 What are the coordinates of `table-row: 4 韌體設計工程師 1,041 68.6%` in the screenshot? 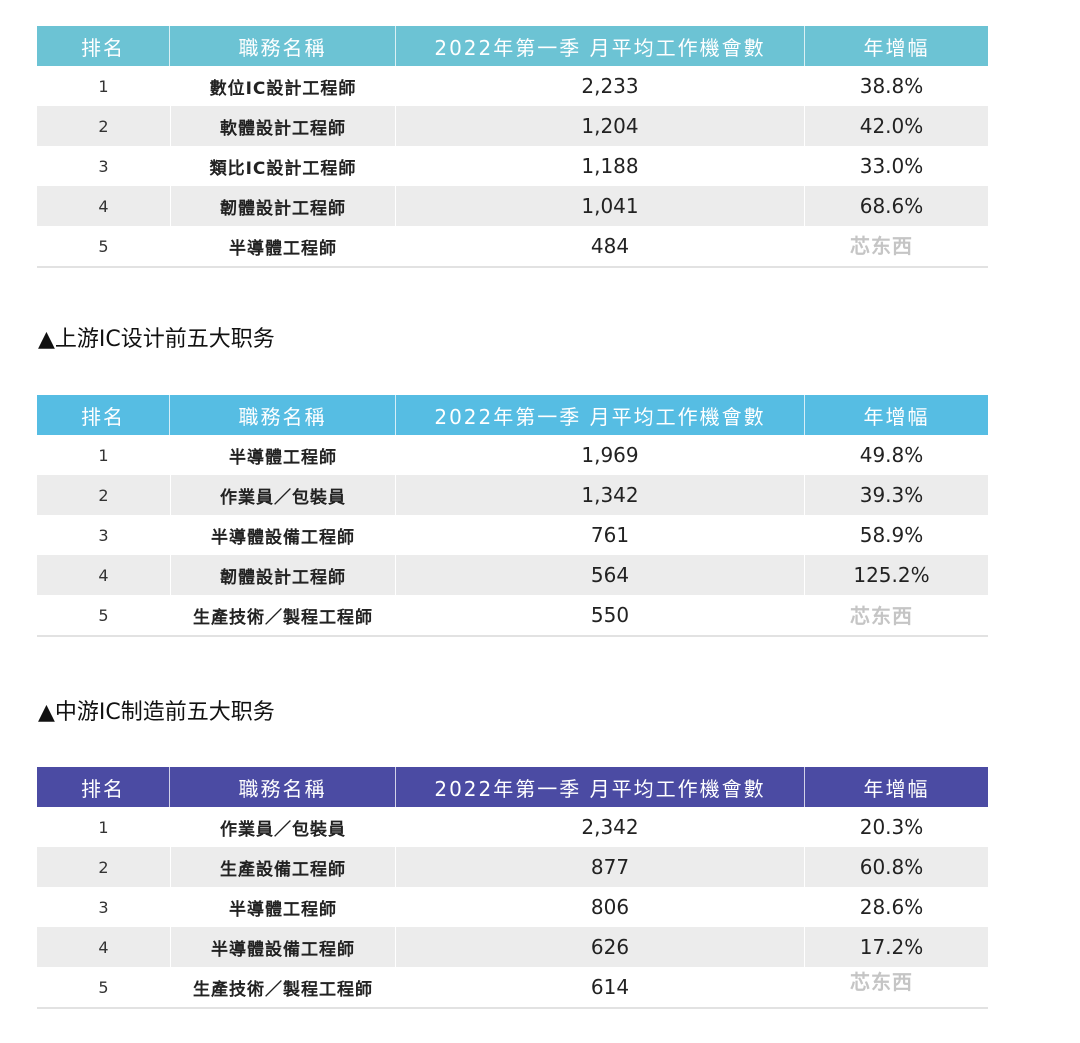 It's located at (512, 206).